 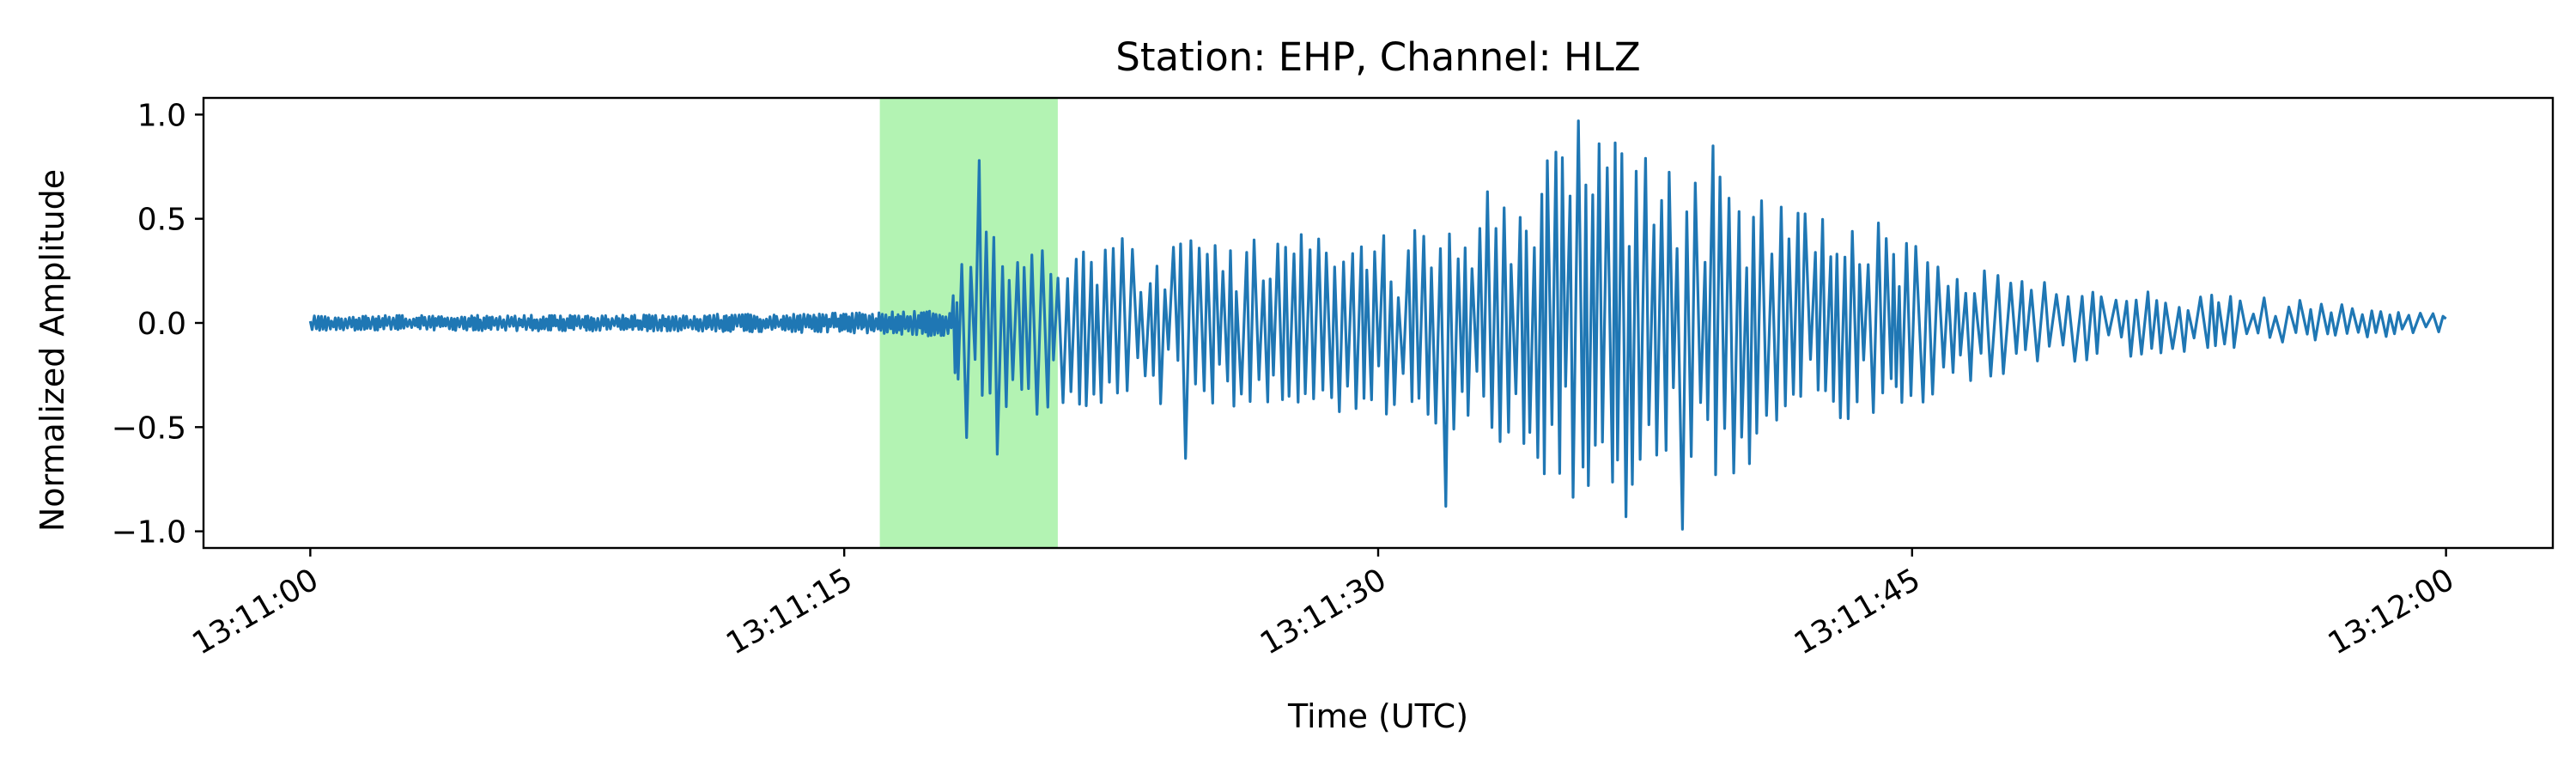 I want to click on y-axis: 1.0 0.5 0.0 −0.5 −1.0, so click(x=158, y=324).